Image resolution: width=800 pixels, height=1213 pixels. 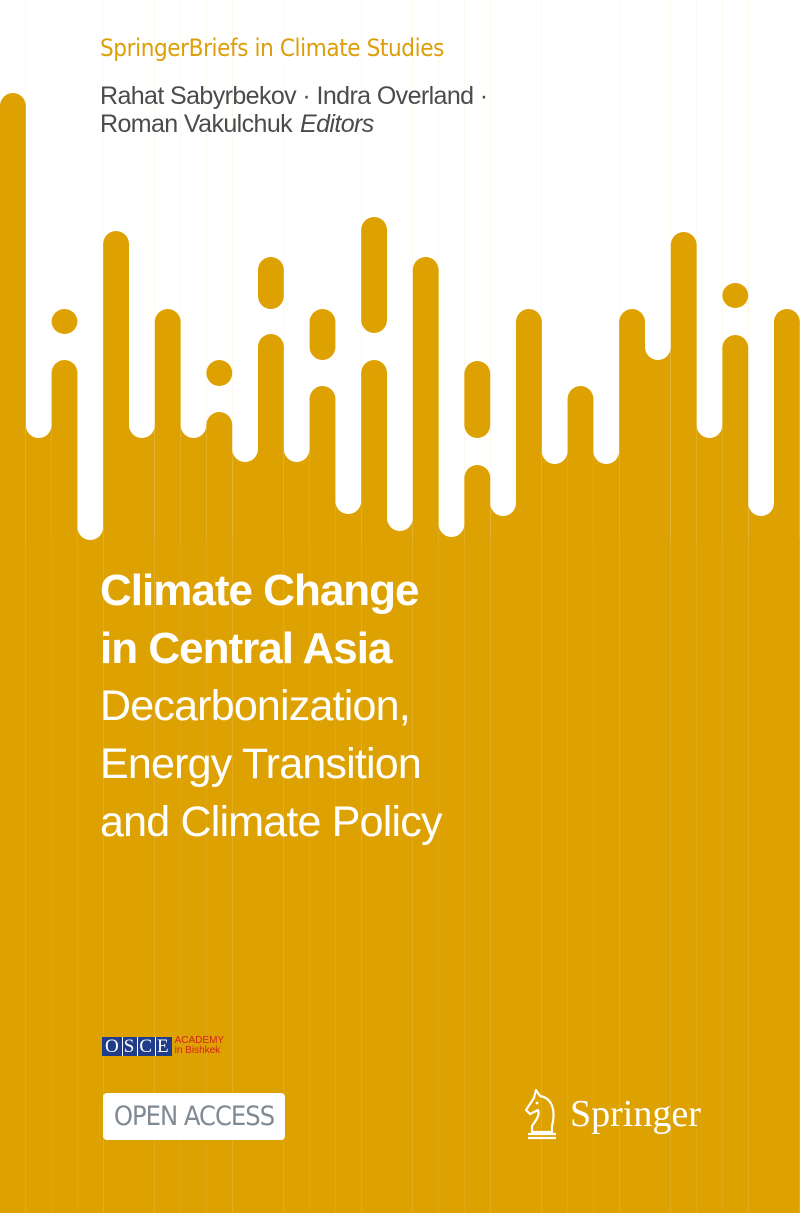 I want to click on osce-letters: O S C E, so click(x=137, y=1046).